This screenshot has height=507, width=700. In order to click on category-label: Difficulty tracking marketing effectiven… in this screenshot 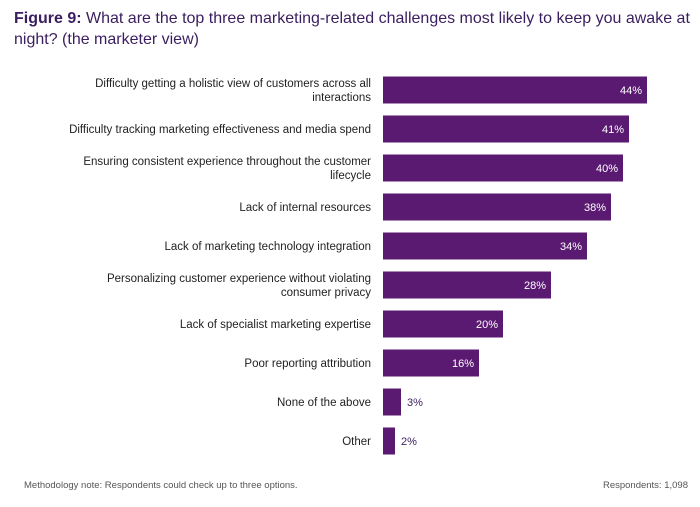, I will do `click(220, 130)`.